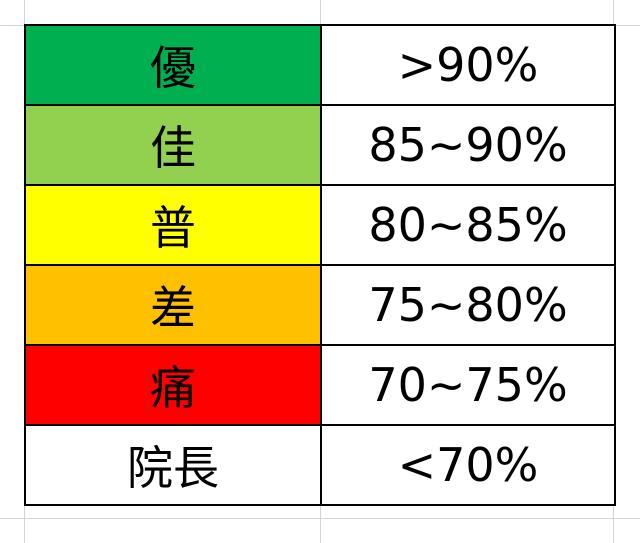 Image resolution: width=640 pixels, height=543 pixels. What do you see at coordinates (173, 305) in the screenshot?
I see `grade-cell: 差` at bounding box center [173, 305].